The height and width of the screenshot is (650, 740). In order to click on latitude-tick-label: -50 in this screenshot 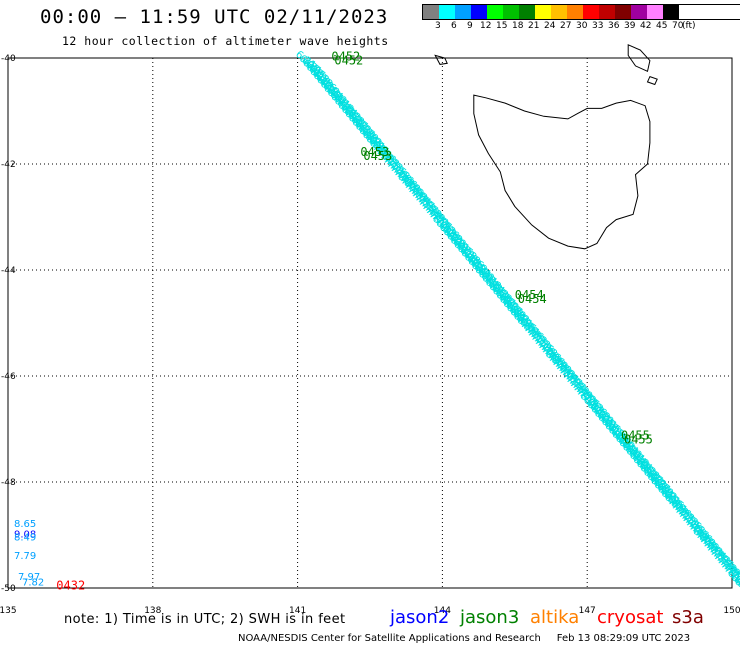, I will do `click(8, 589)`.